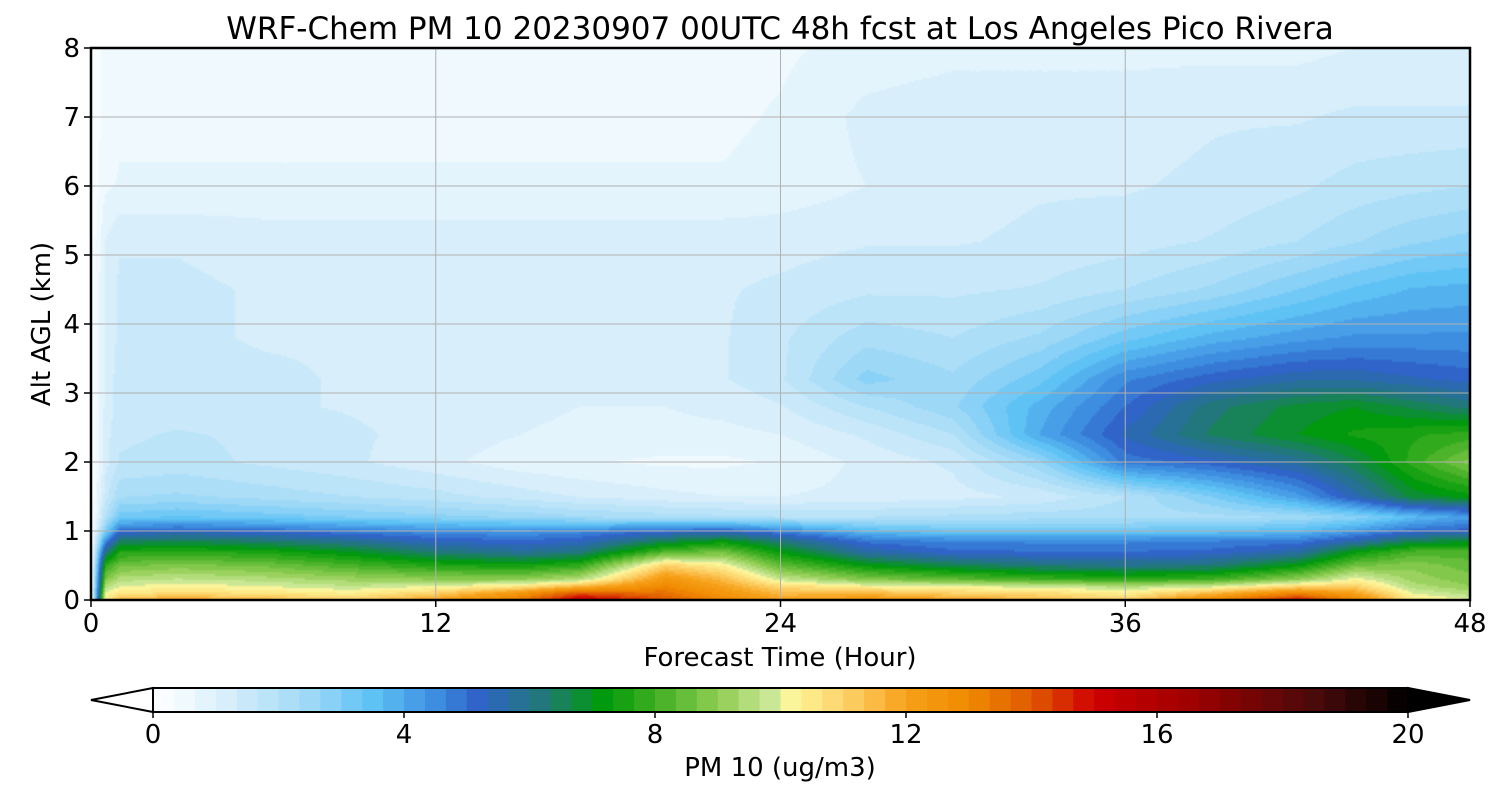  Describe the element at coordinates (1439, 700) in the screenshot. I see `colorbar-extend-max` at that location.